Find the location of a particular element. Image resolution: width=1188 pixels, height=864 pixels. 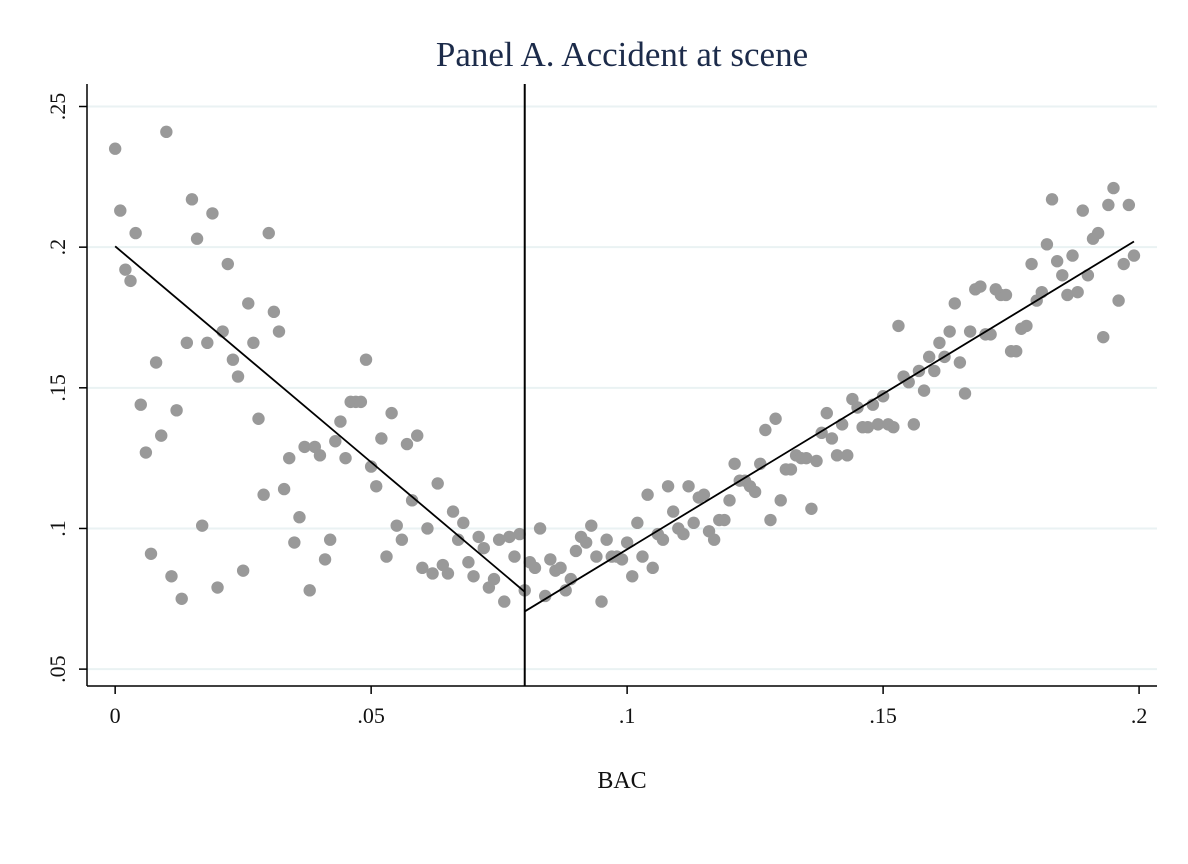

y-tick-label: .25 is located at coordinates (57, 107).